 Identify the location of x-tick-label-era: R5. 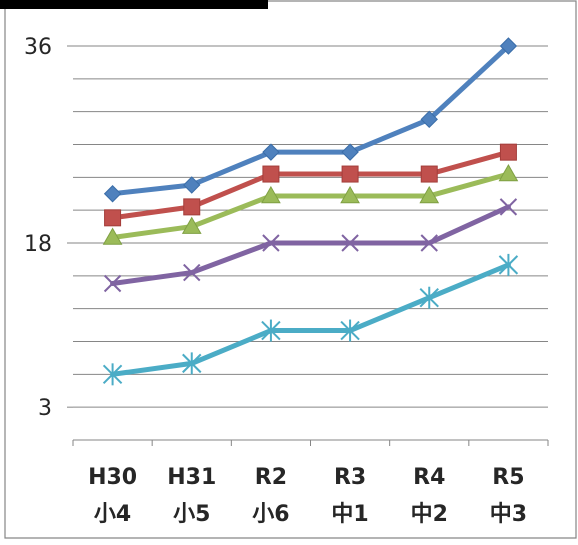
(508, 477).